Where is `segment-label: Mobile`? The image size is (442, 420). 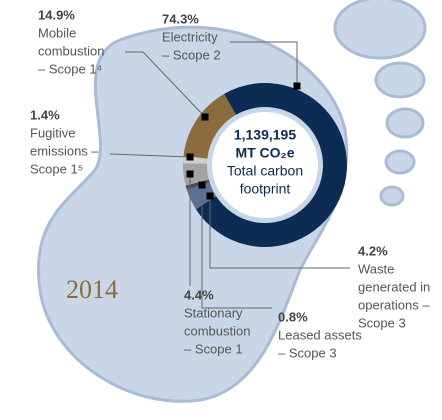 segment-label: Mobile is located at coordinates (57, 32).